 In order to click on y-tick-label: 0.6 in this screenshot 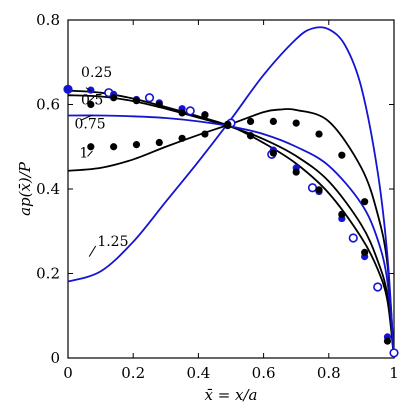, I will do `click(48, 105)`.